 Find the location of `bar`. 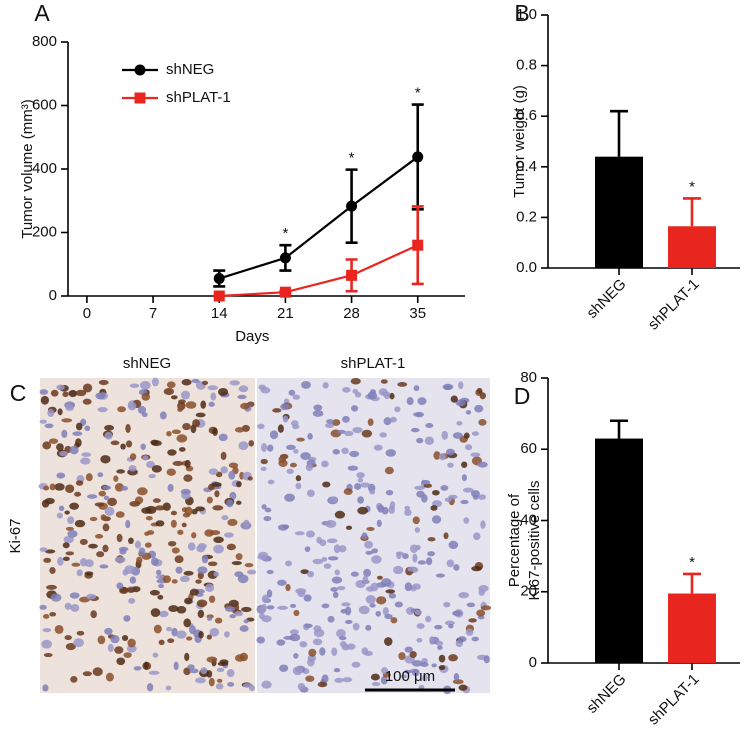

bar is located at coordinates (619, 550).